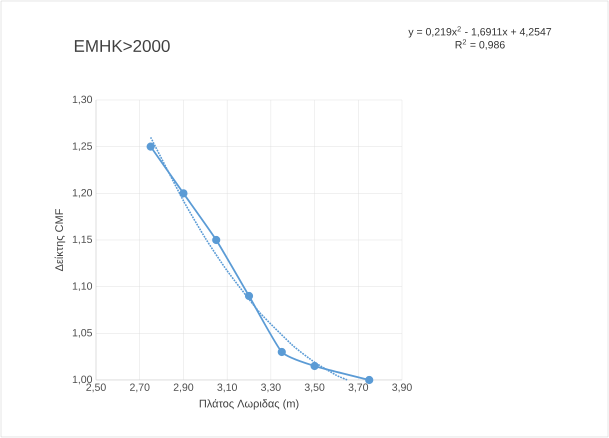 The height and width of the screenshot is (438, 609). I want to click on x-tick-label: 2,50, so click(96, 388).